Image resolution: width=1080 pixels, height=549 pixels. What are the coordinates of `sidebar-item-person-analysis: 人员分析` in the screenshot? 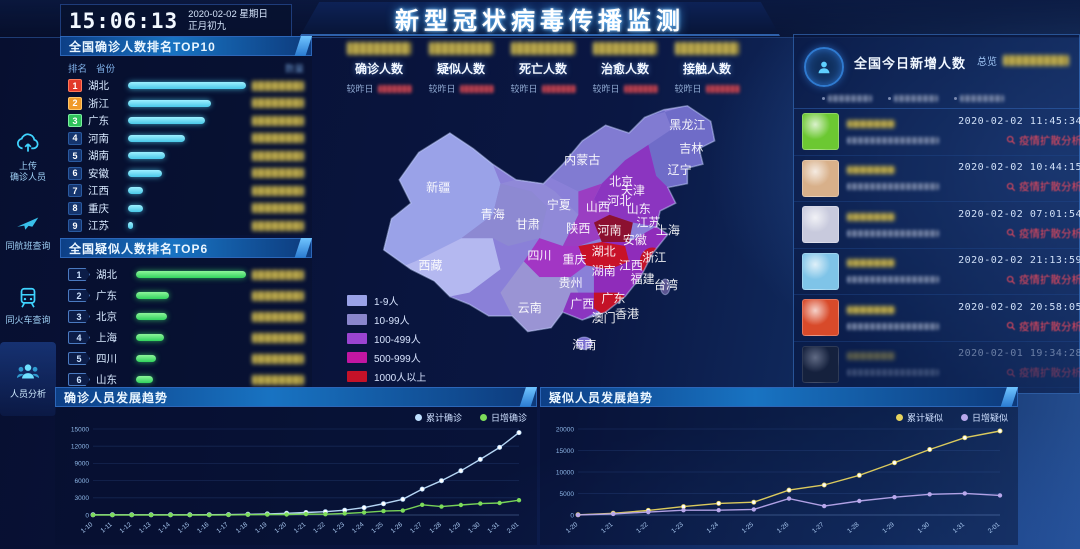 It's located at (28, 379).